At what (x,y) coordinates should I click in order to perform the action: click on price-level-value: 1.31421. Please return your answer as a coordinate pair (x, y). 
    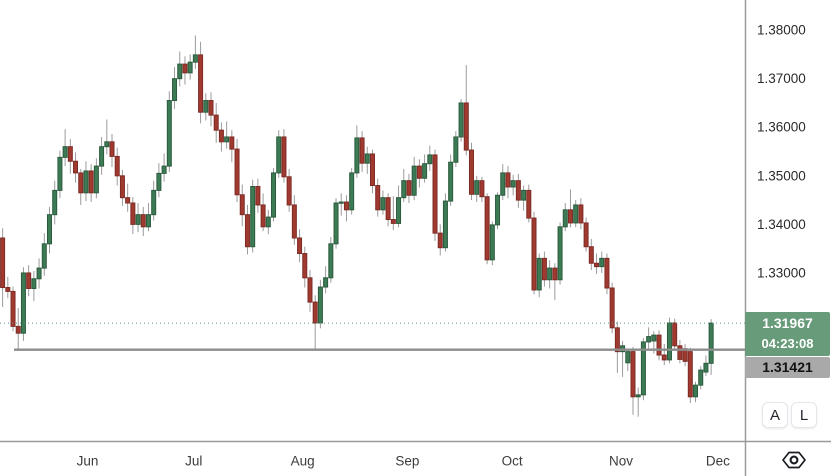
    Looking at the image, I should click on (787, 367).